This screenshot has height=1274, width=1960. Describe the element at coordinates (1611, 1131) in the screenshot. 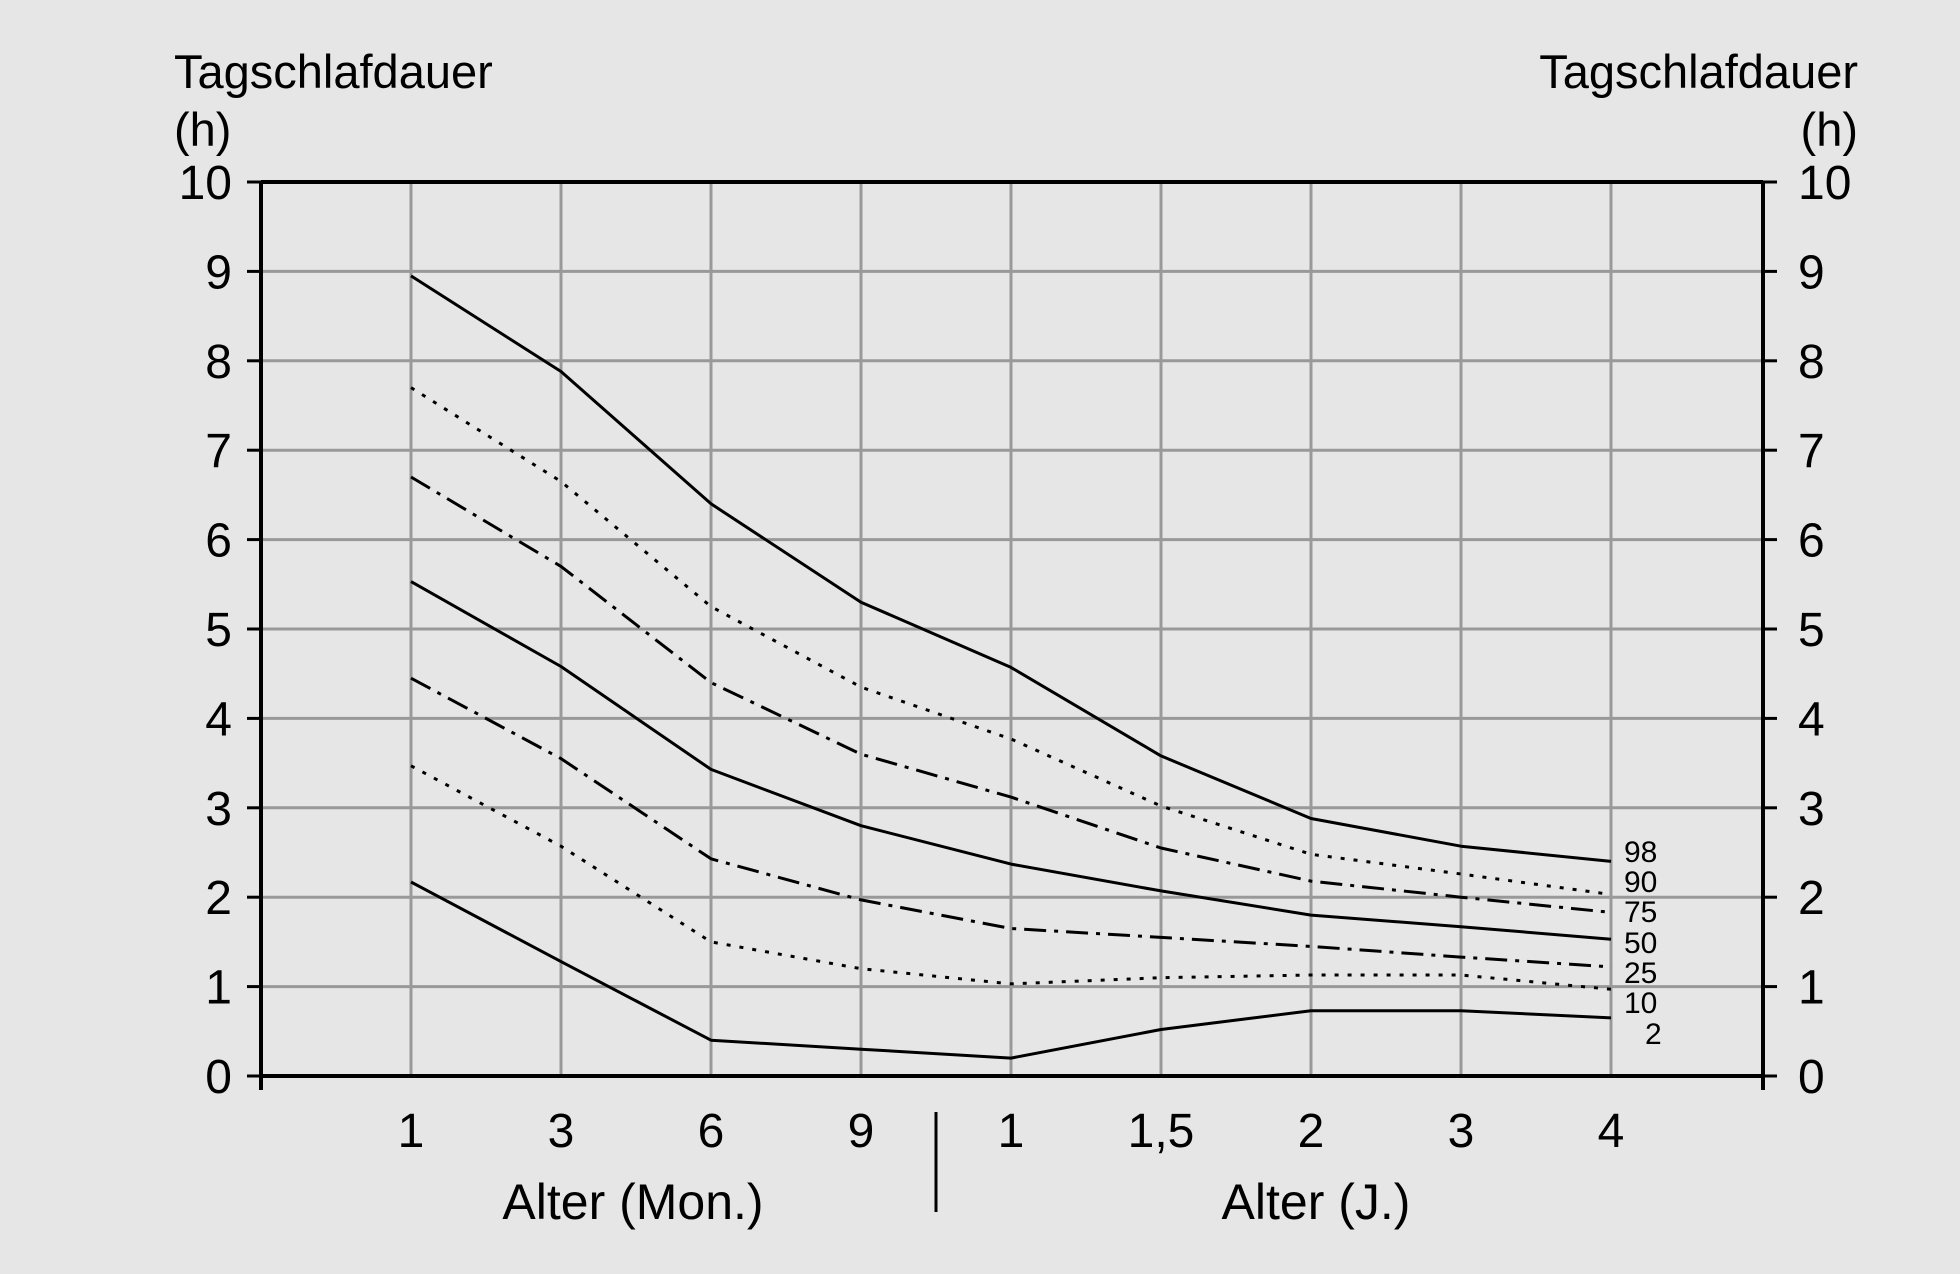

I see `x-tick-label: 4` at that location.